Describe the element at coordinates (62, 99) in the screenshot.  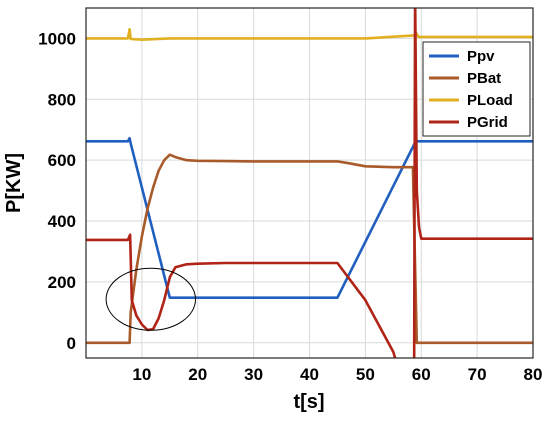
I see `y-tick-label: 800` at that location.